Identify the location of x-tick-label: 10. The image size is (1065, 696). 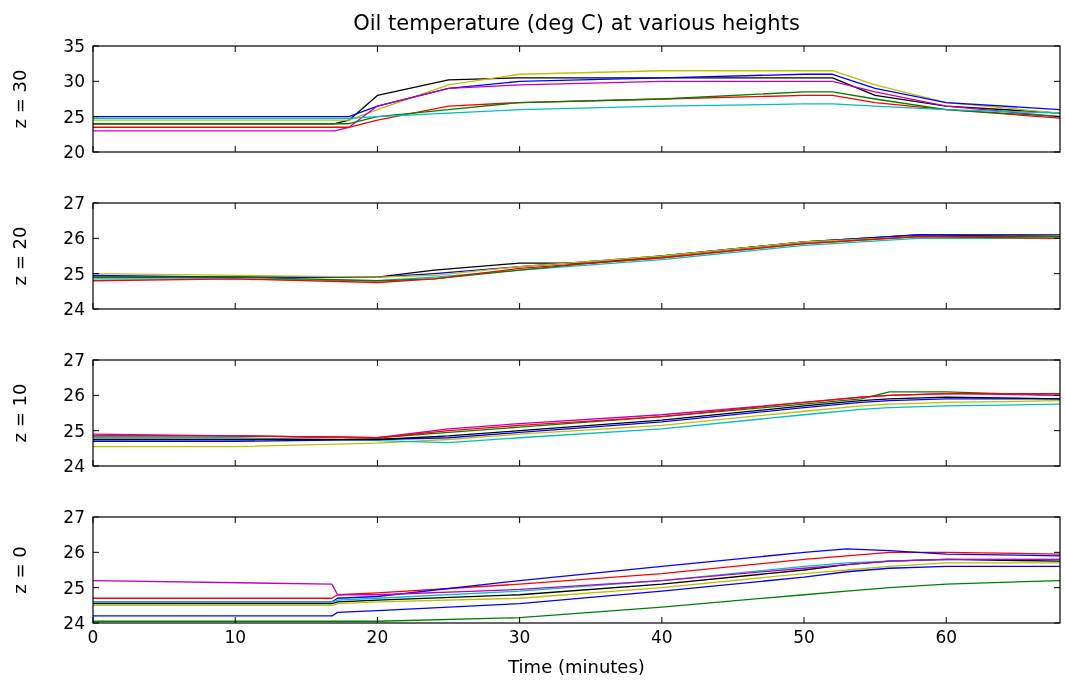
(235, 637).